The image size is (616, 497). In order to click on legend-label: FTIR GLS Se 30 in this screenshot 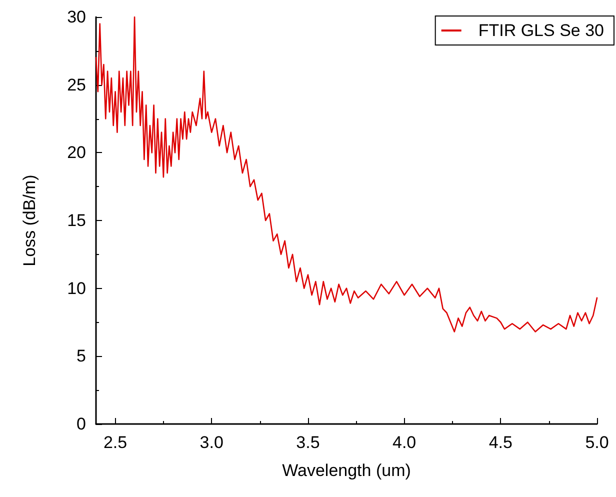, I will do `click(541, 30)`.